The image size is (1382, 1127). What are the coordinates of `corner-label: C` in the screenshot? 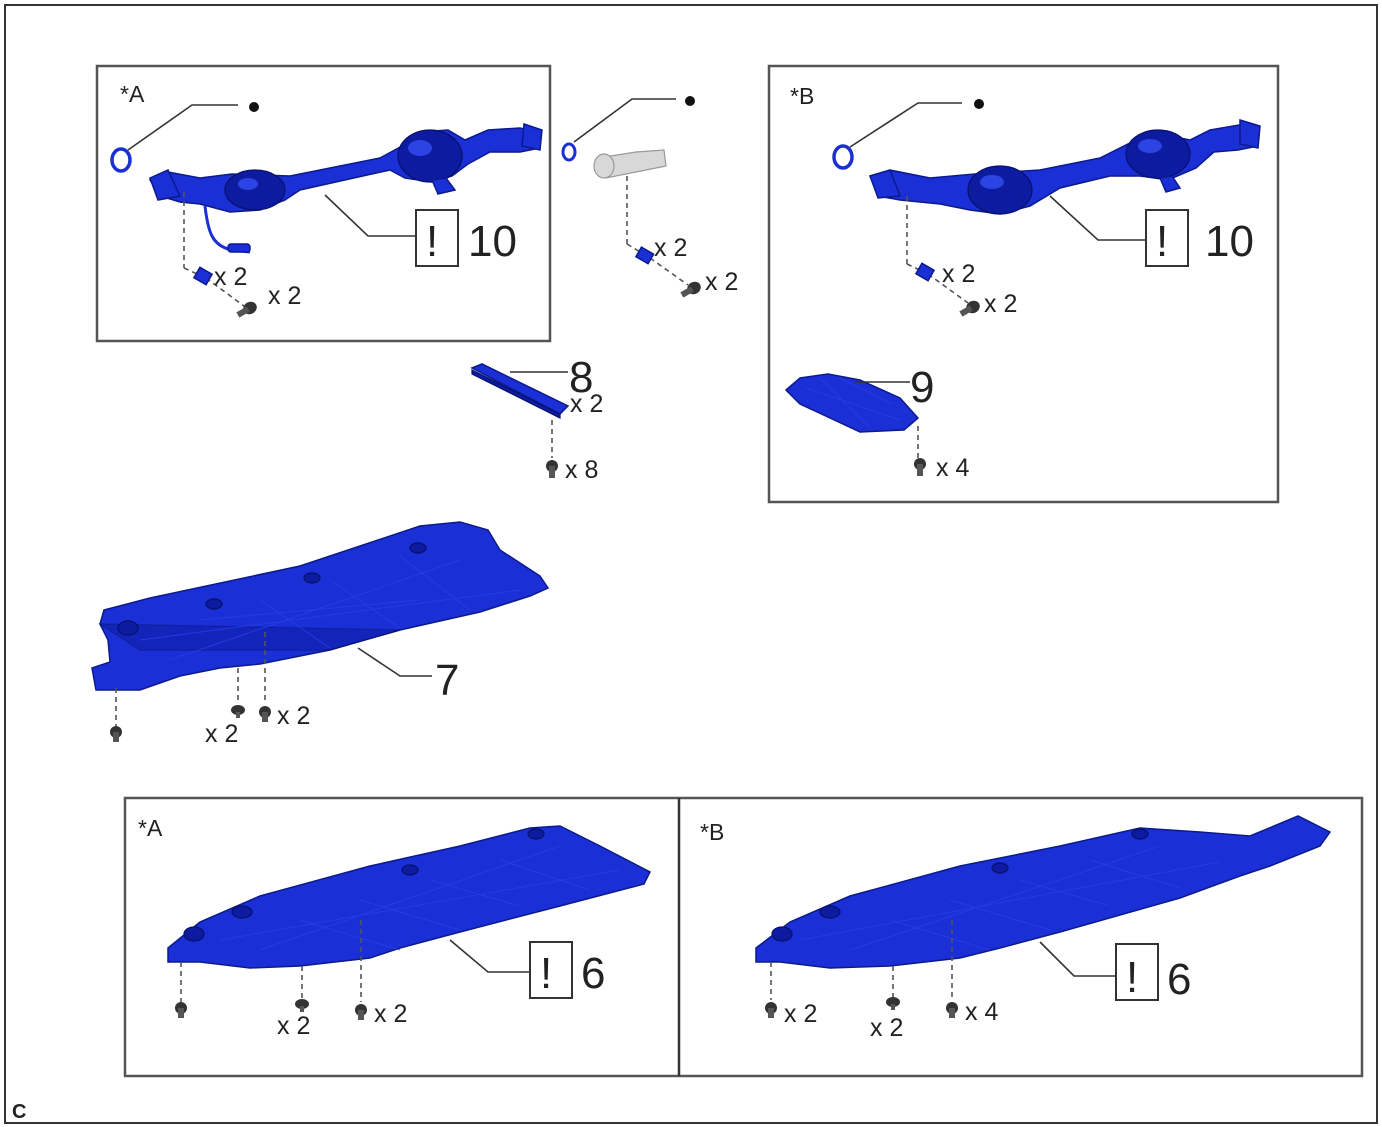 It's located at (19, 1112).